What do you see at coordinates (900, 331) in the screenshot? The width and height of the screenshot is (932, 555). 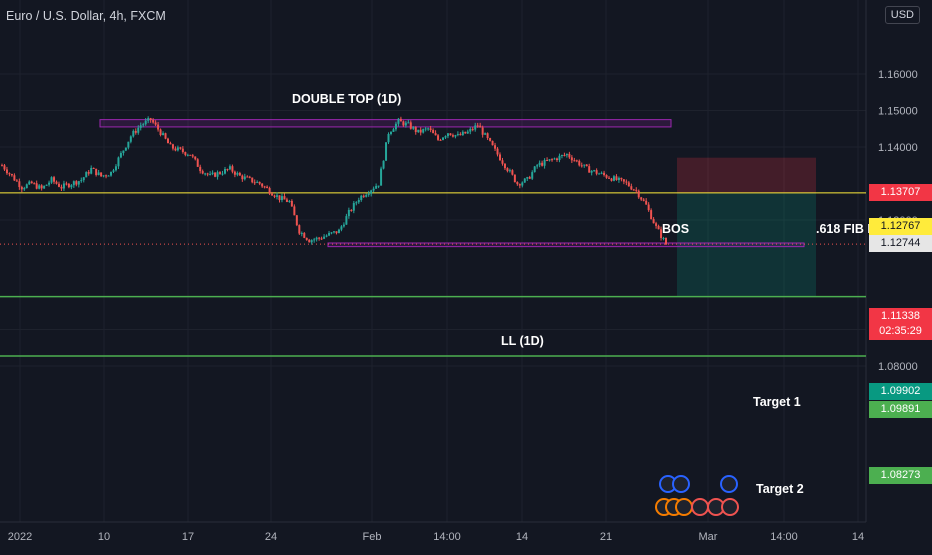 I see `countdown-label: 02:35:29` at bounding box center [900, 331].